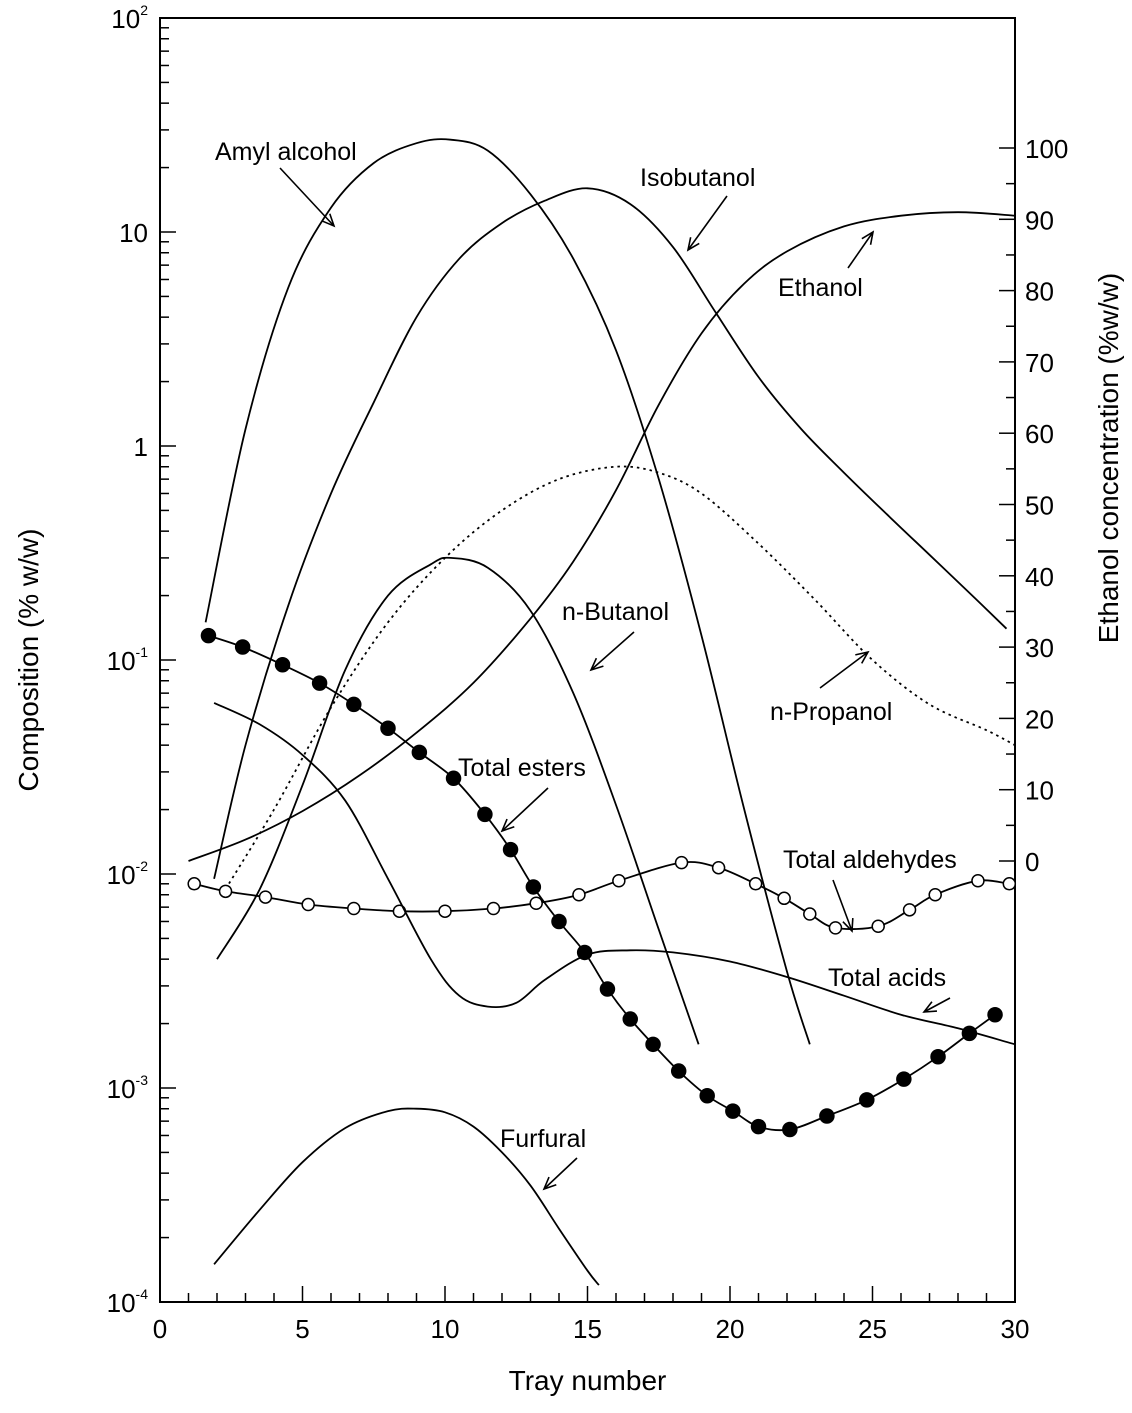 The width and height of the screenshot is (1132, 1413). What do you see at coordinates (507, 825) in the screenshot?
I see `annotation-arrow-total-esters-head` at bounding box center [507, 825].